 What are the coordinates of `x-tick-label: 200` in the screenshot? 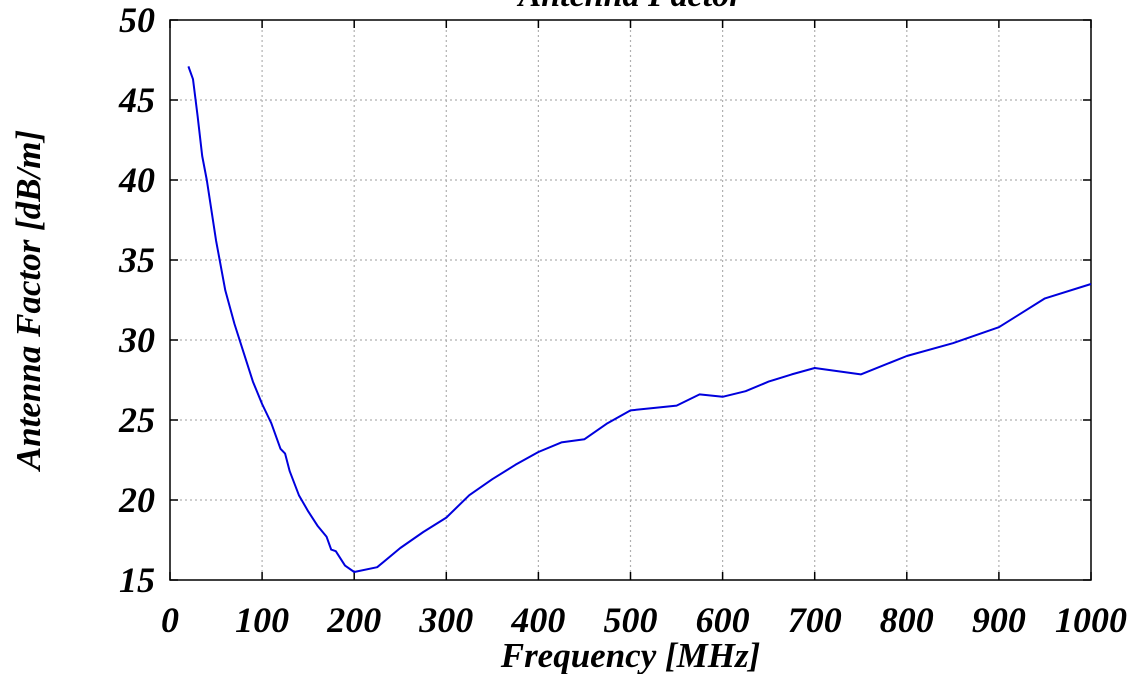 It's located at (353, 620).